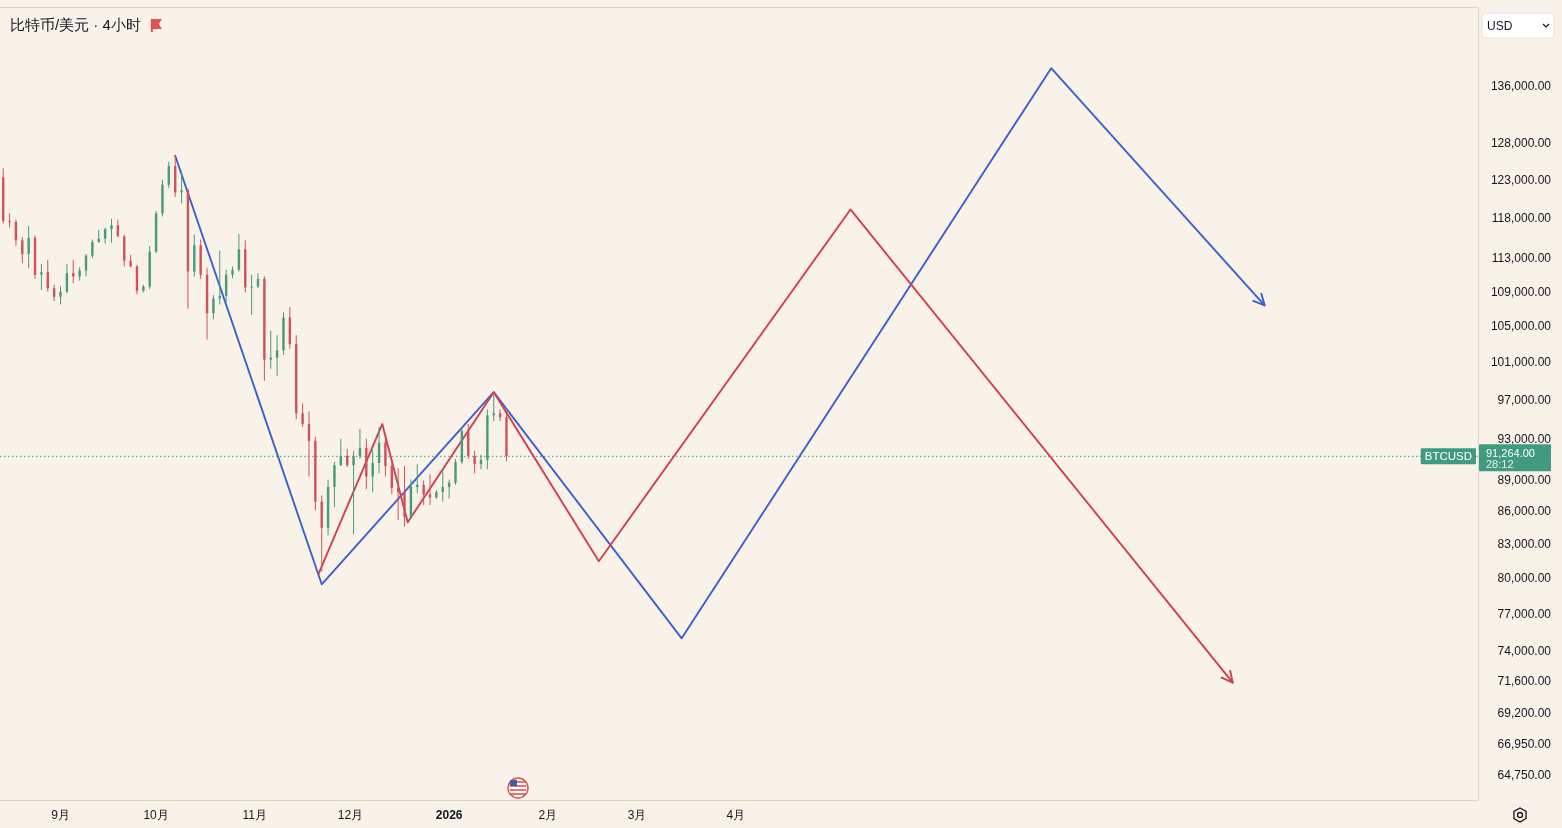 The width and height of the screenshot is (1562, 828). What do you see at coordinates (255, 815) in the screenshot?
I see `x-tick-label: 11月` at bounding box center [255, 815].